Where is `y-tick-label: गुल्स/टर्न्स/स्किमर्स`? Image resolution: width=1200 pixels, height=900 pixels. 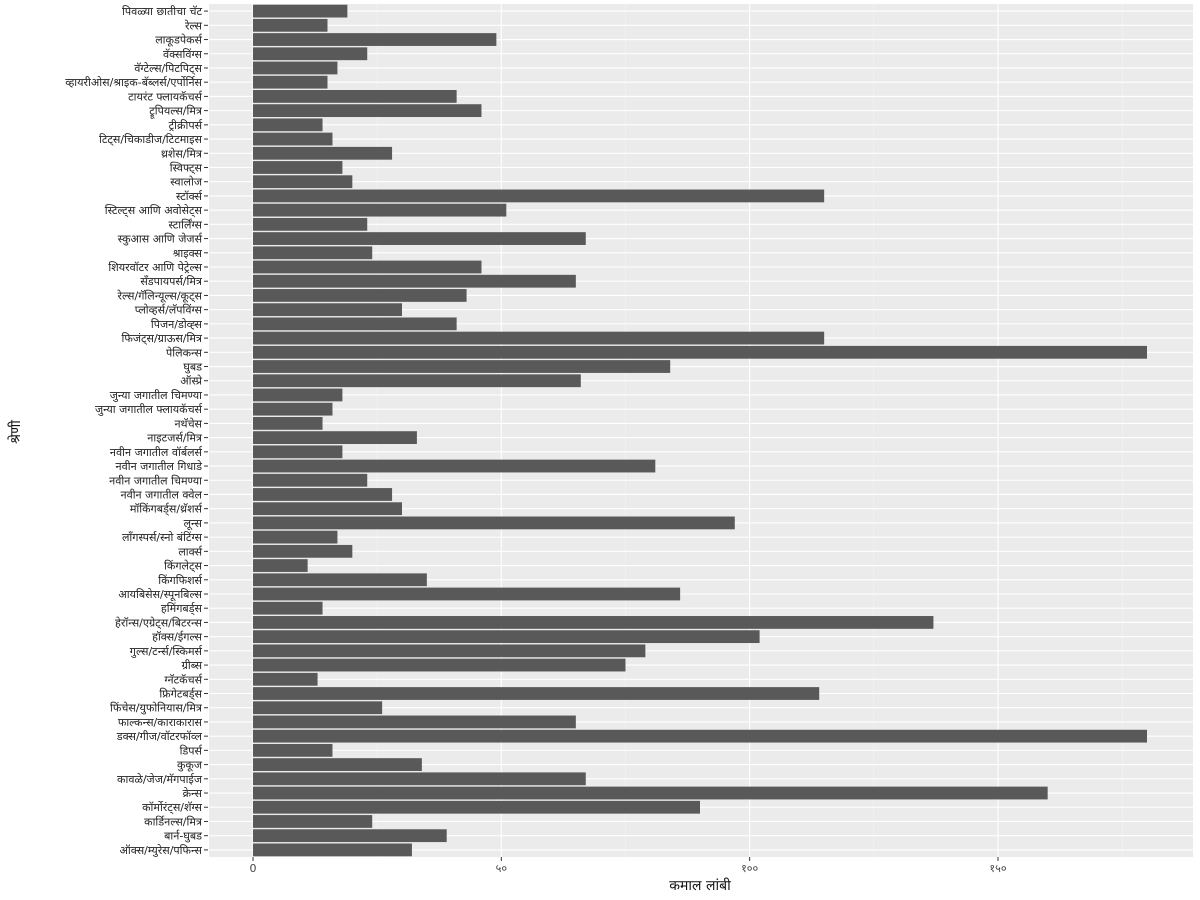
y-tick-label: गुल्स/टर्न्स/स्किमर्स is located at coordinates (166, 651).